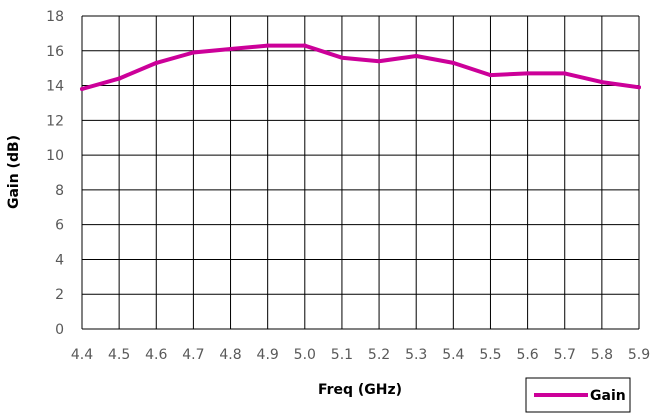 Image resolution: width=654 pixels, height=418 pixels. What do you see at coordinates (602, 355) in the screenshot?
I see `x-tick-label: 5.8` at bounding box center [602, 355].